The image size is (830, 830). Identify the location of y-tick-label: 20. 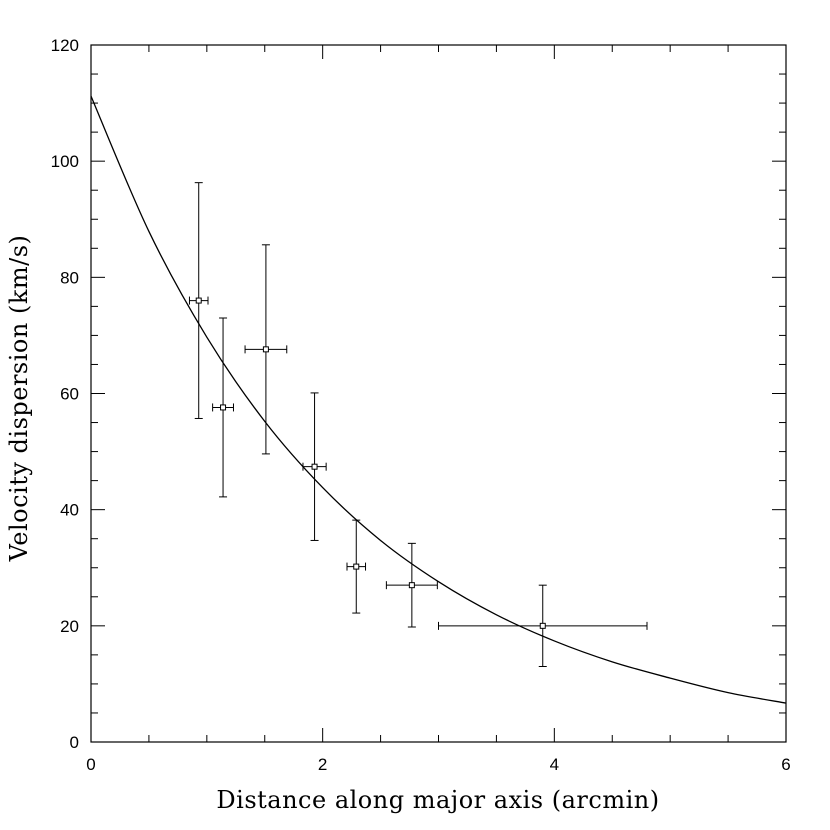
(69, 626).